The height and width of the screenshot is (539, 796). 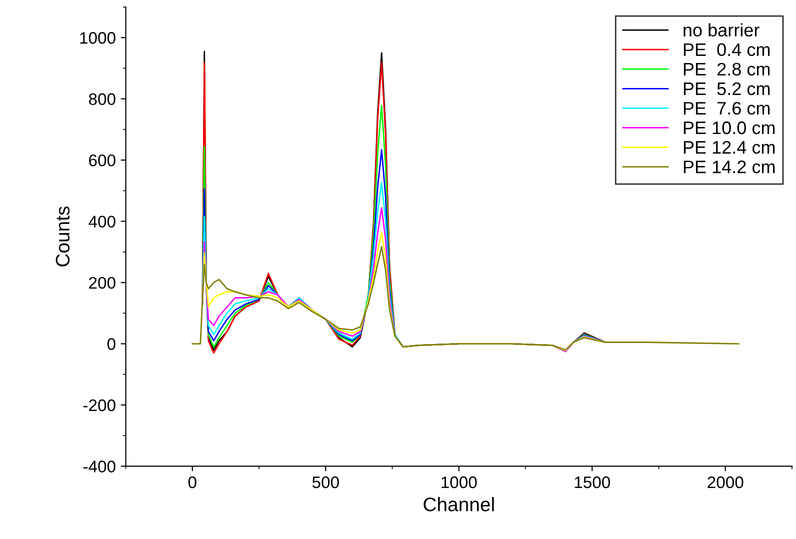 I want to click on y-tick-label: 800, so click(x=102, y=99).